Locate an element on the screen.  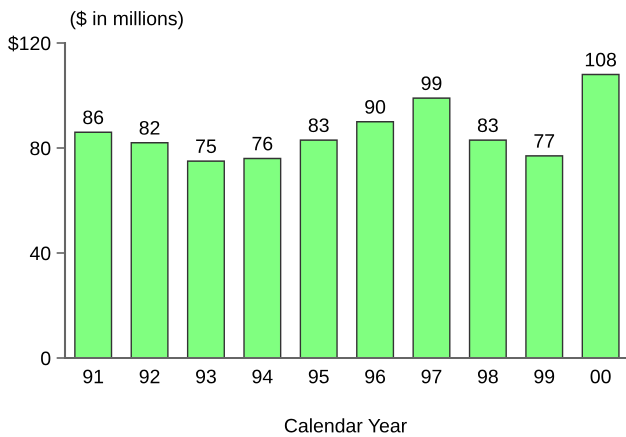
y-tick-label: 80 is located at coordinates (40, 148).